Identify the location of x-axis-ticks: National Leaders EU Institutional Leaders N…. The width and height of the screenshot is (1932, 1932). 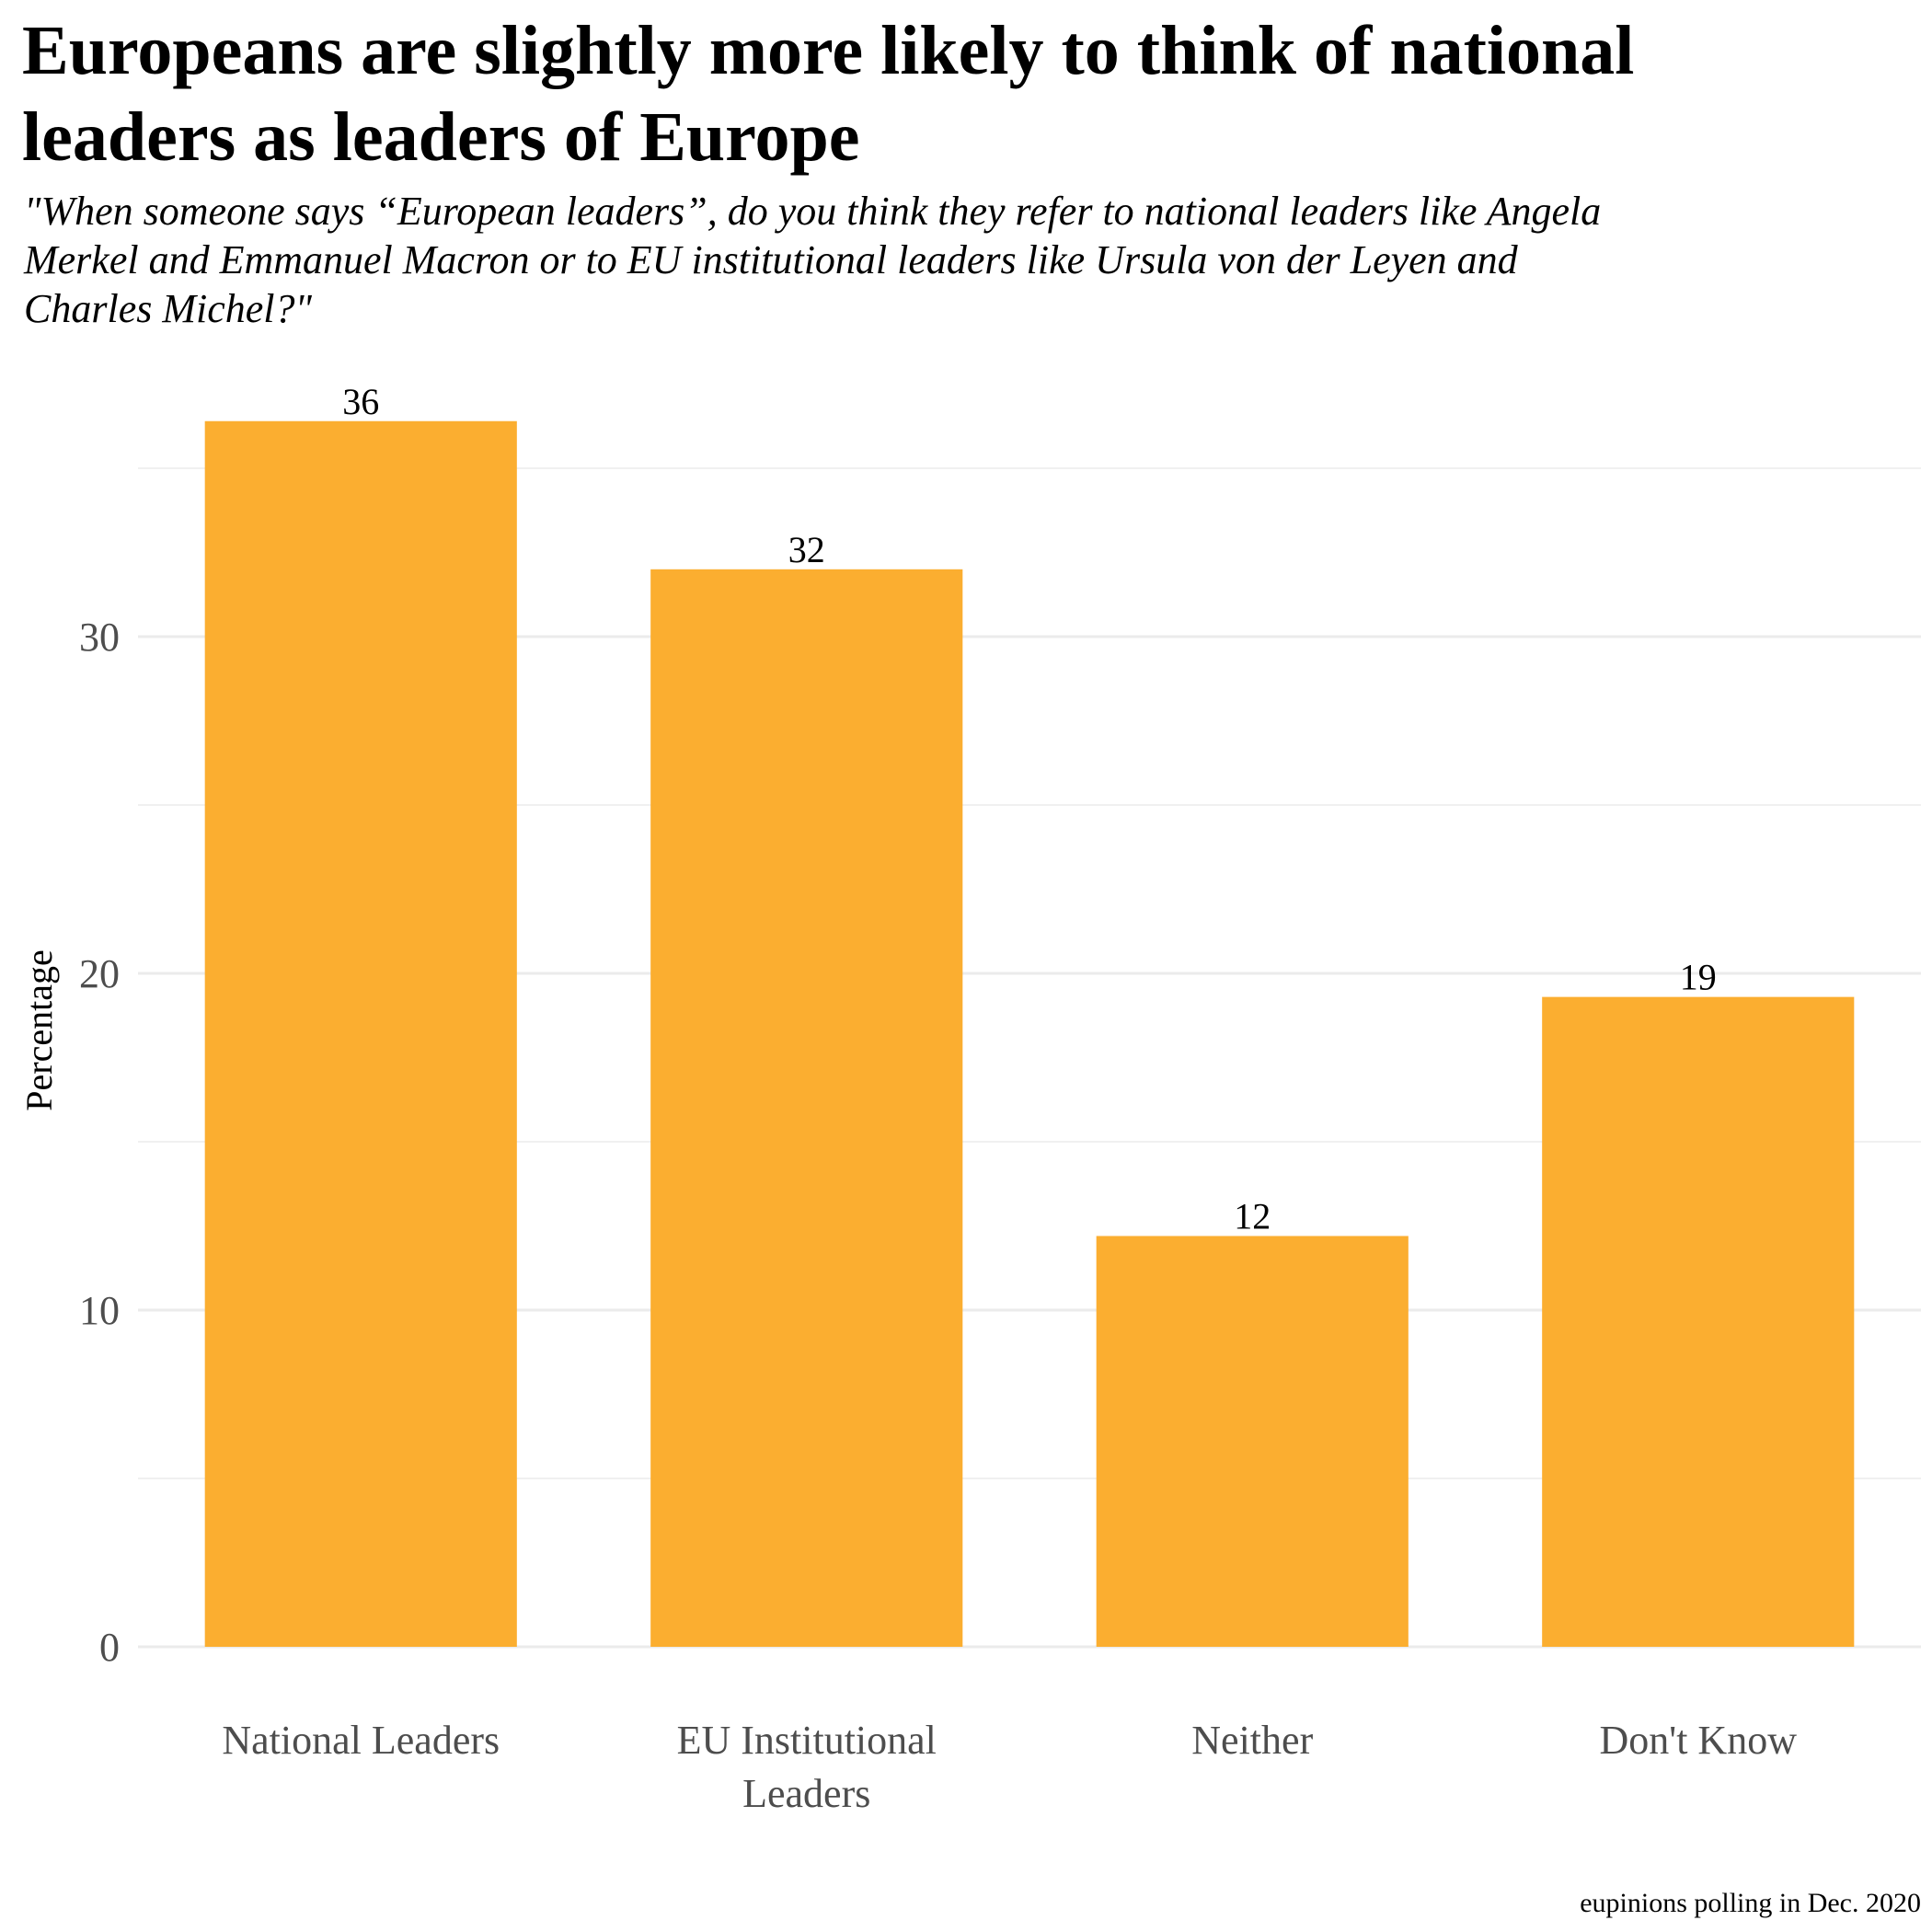
(1009, 1767).